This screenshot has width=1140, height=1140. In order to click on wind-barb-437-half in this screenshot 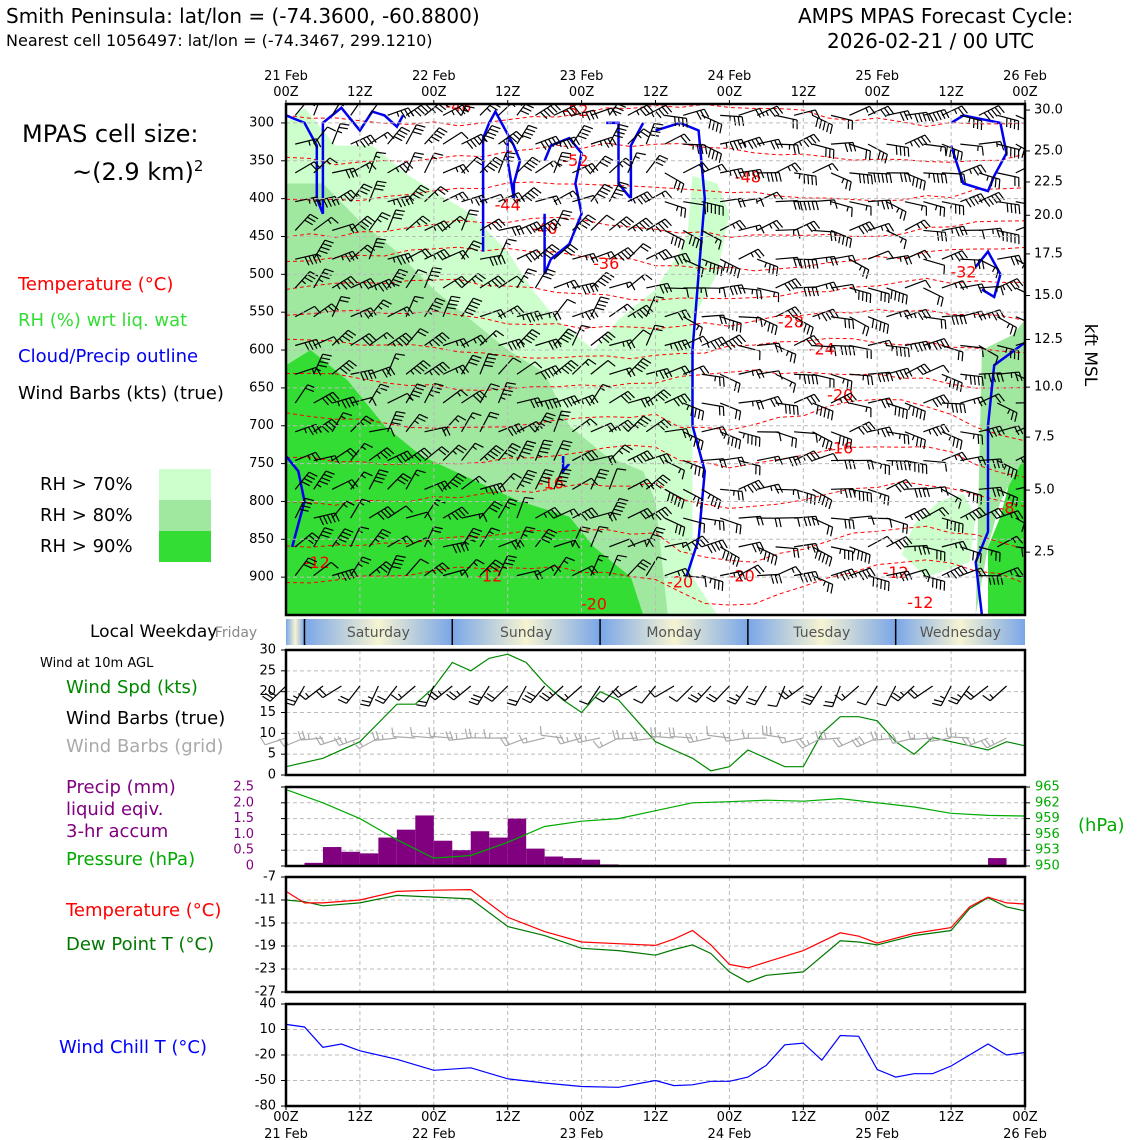, I will do `click(775, 459)`.